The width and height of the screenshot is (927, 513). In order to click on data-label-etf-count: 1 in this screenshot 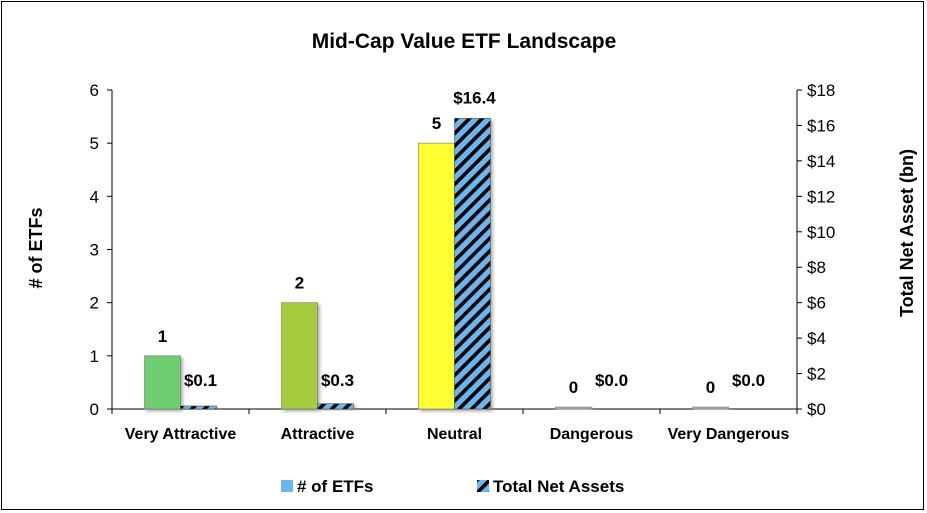, I will do `click(162, 336)`.